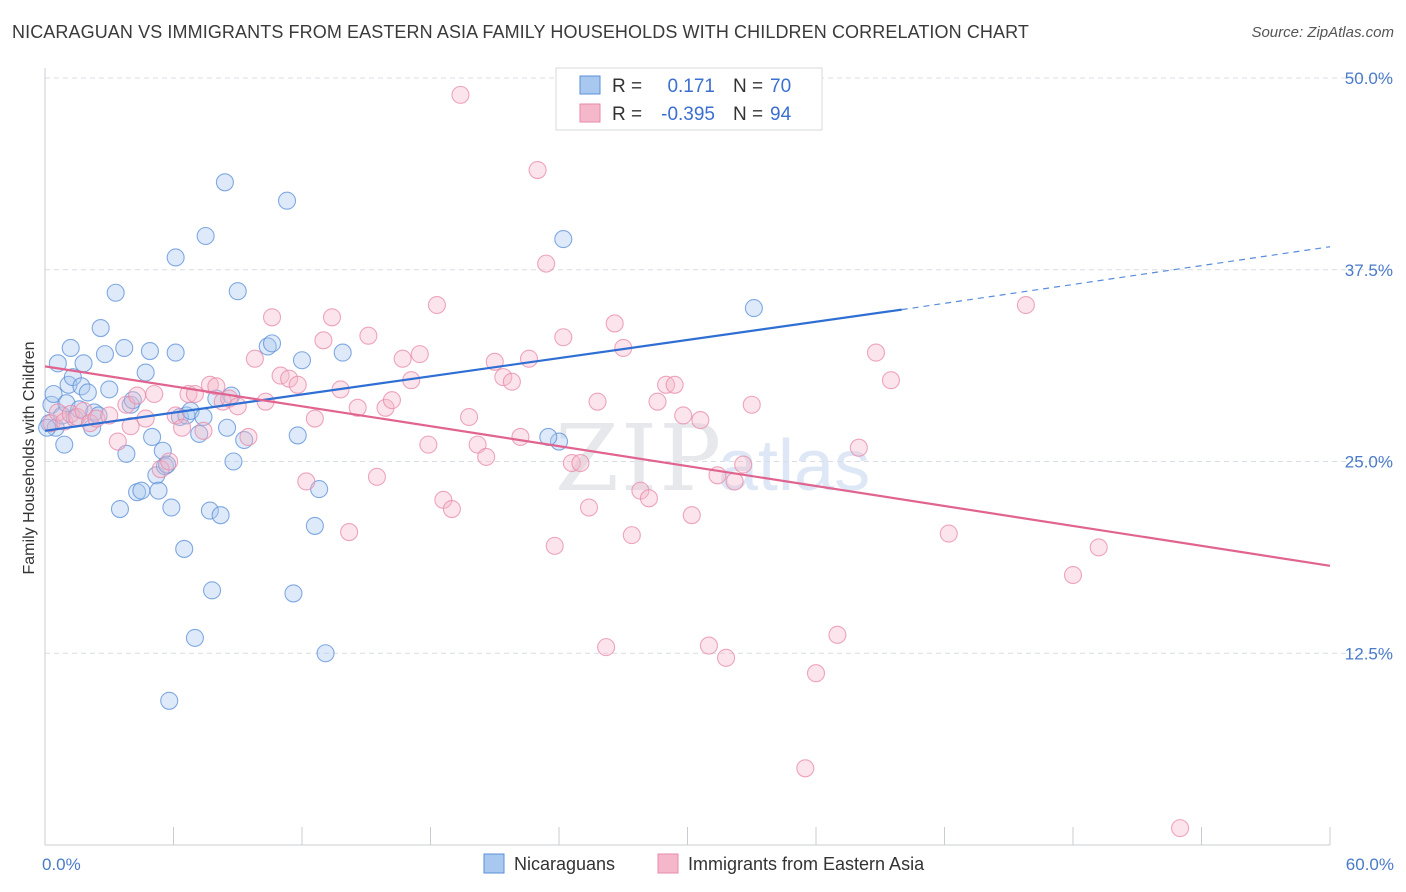  Describe the element at coordinates (794, 466) in the screenshot. I see `watermark-atlas: atlas` at that location.